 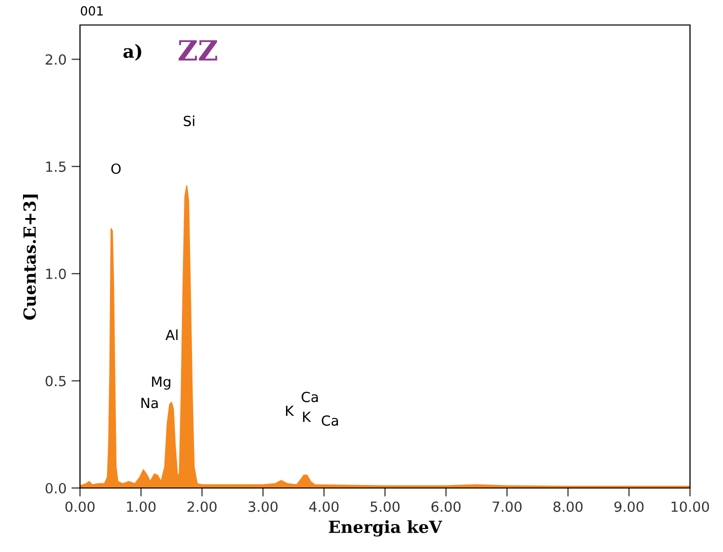 What do you see at coordinates (202, 506) in the screenshot?
I see `x-tick-label: 2.00` at bounding box center [202, 506].